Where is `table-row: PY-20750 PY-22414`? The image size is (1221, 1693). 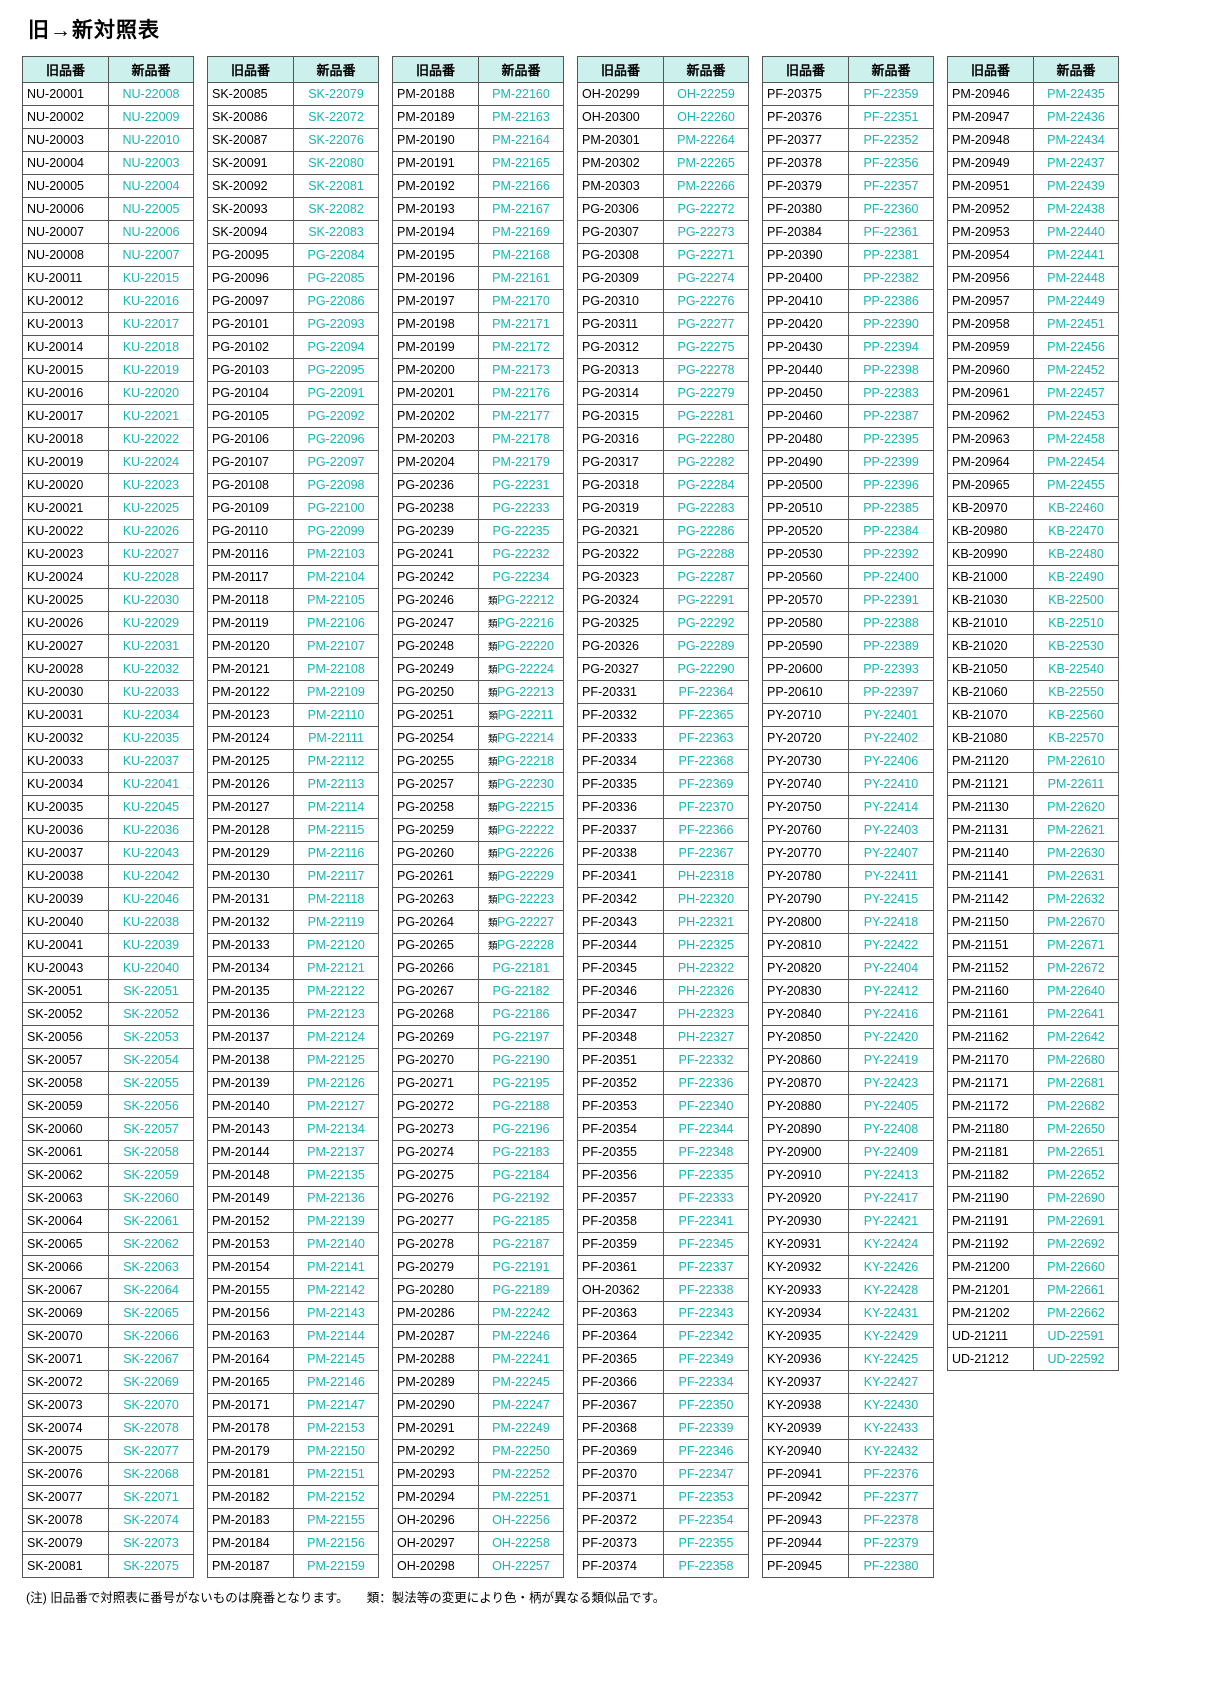
table-row: PY-20750 PY-22414 is located at coordinates (848, 807).